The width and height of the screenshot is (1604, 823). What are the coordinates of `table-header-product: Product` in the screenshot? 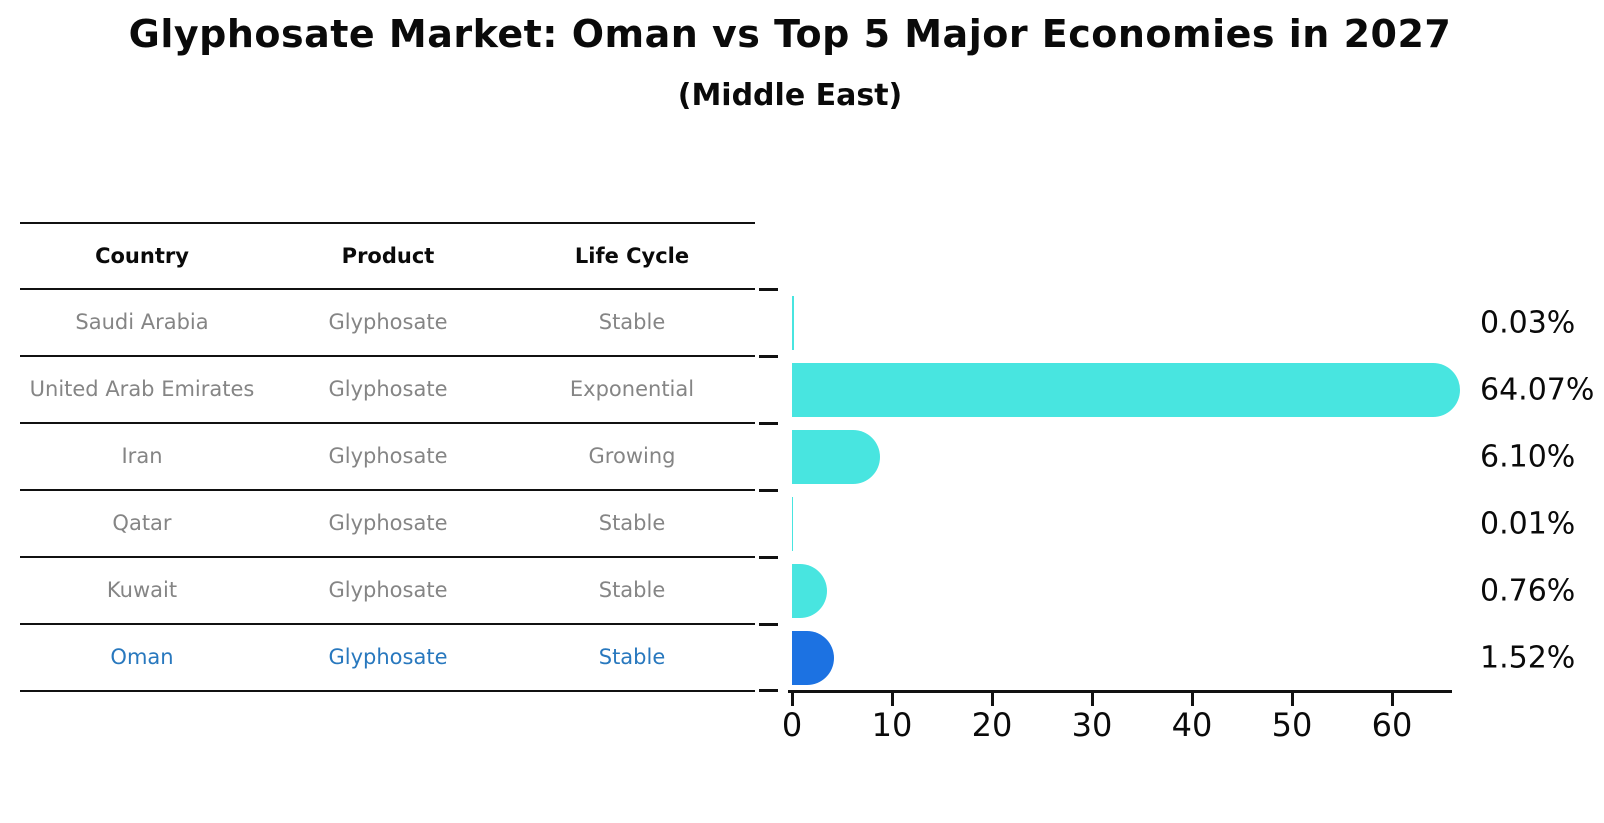 It's located at (388, 256).